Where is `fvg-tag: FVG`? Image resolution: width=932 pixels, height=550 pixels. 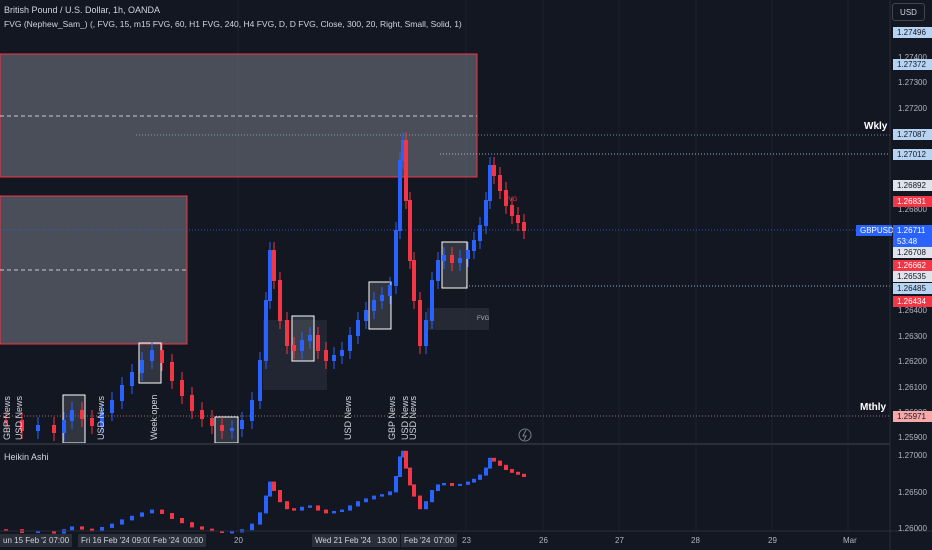 fvg-tag: FVG is located at coordinates (483, 319).